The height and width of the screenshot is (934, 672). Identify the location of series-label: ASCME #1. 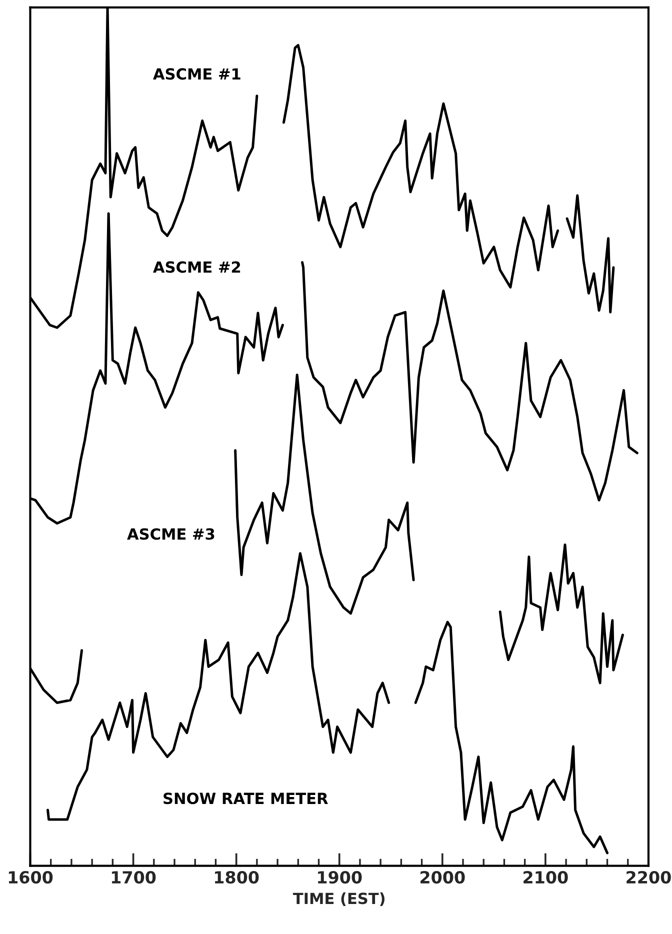
(196, 74).